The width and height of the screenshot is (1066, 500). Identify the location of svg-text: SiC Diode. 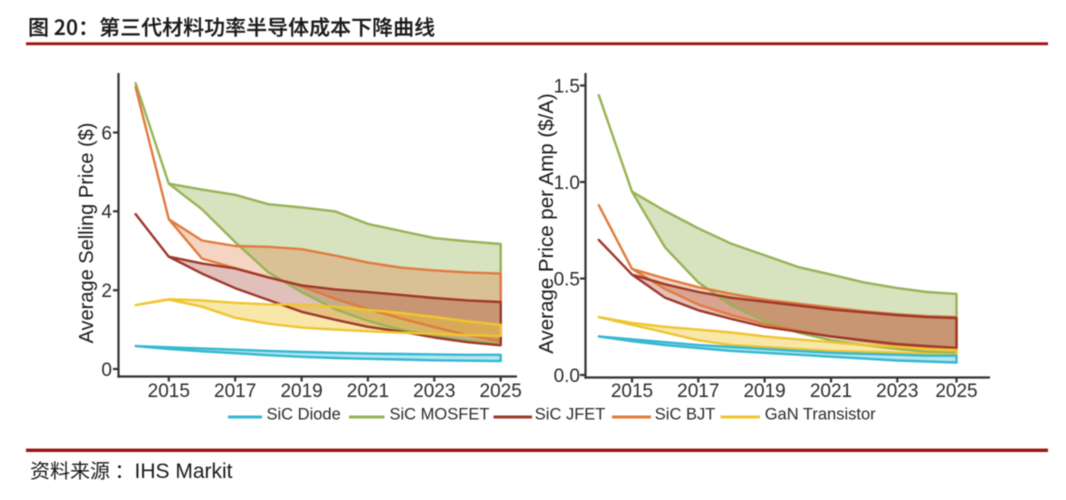
(304, 415).